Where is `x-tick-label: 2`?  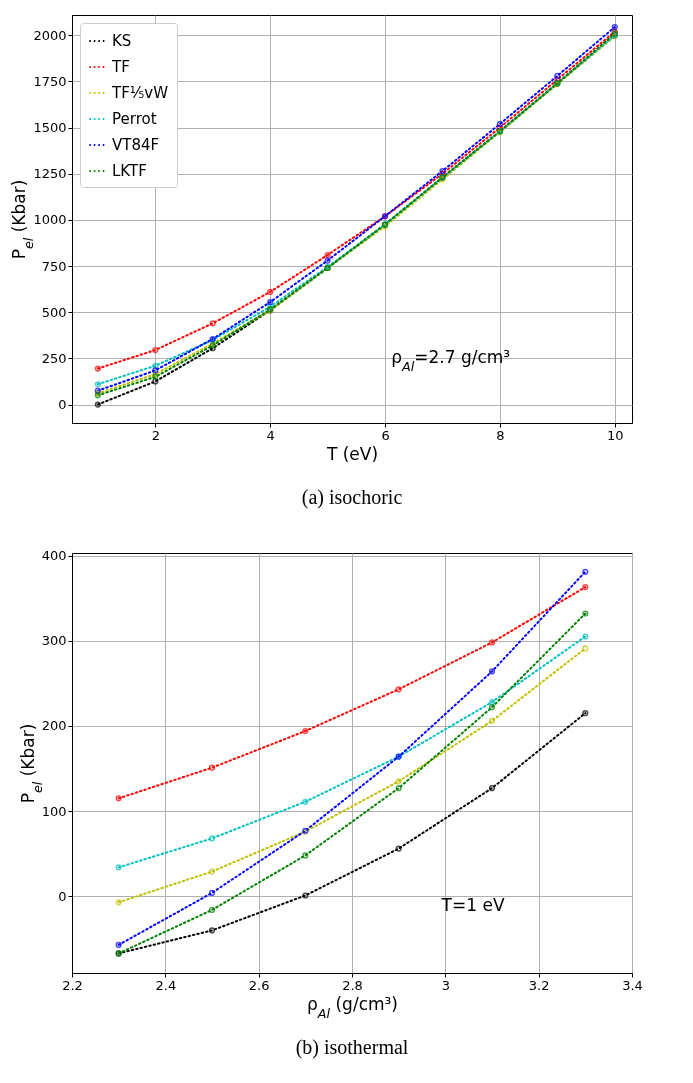 x-tick-label: 2 is located at coordinates (155, 435).